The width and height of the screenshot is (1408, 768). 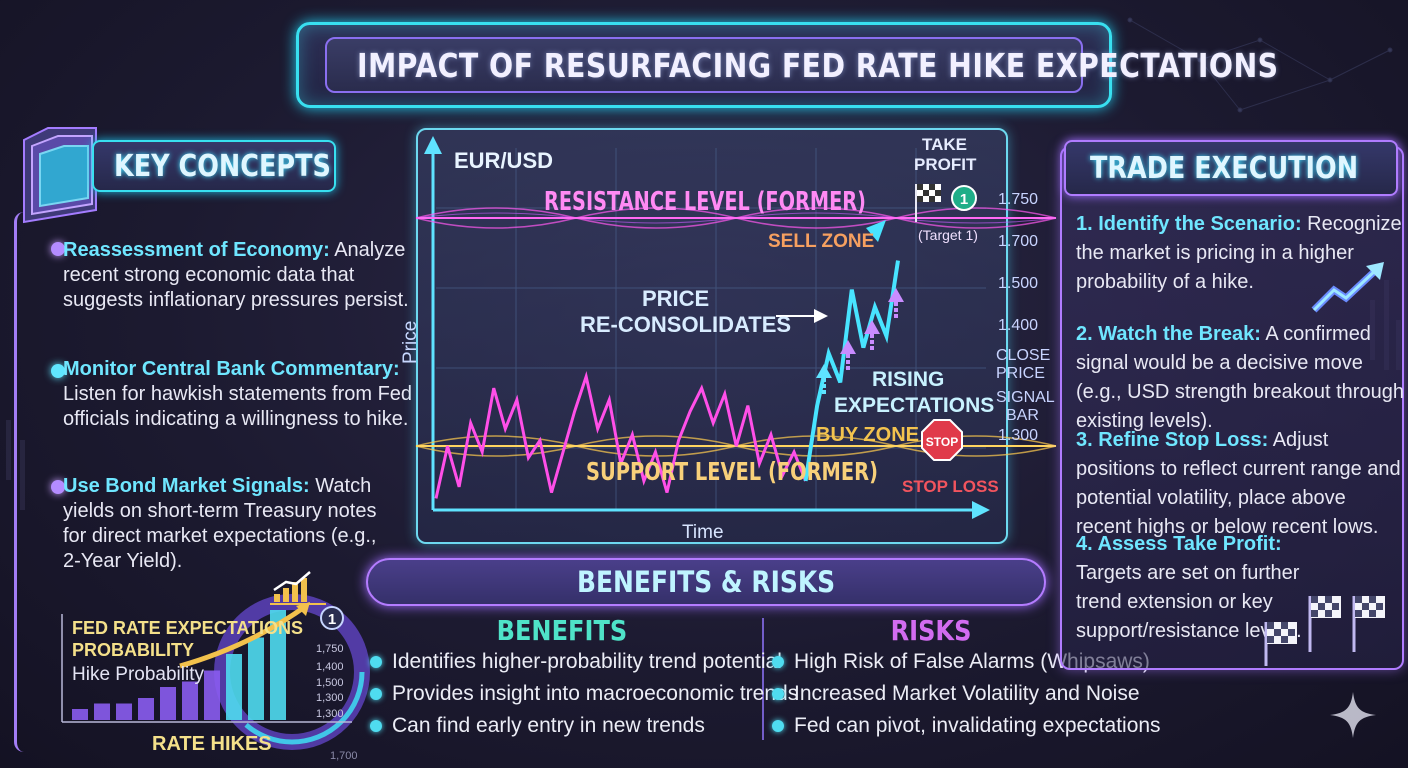 I want to click on resistance-band, so click(x=736, y=218).